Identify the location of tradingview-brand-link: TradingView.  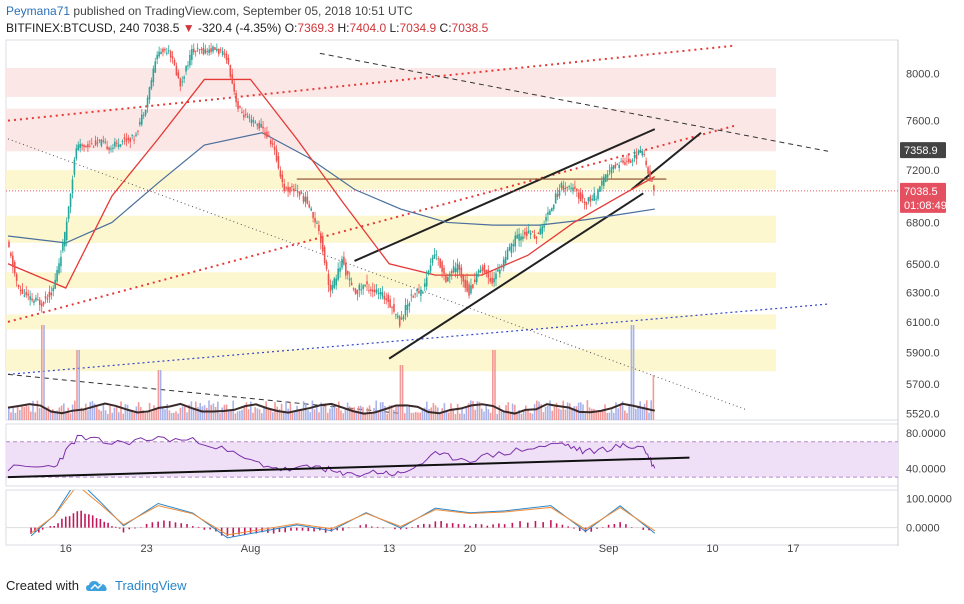
(150, 585).